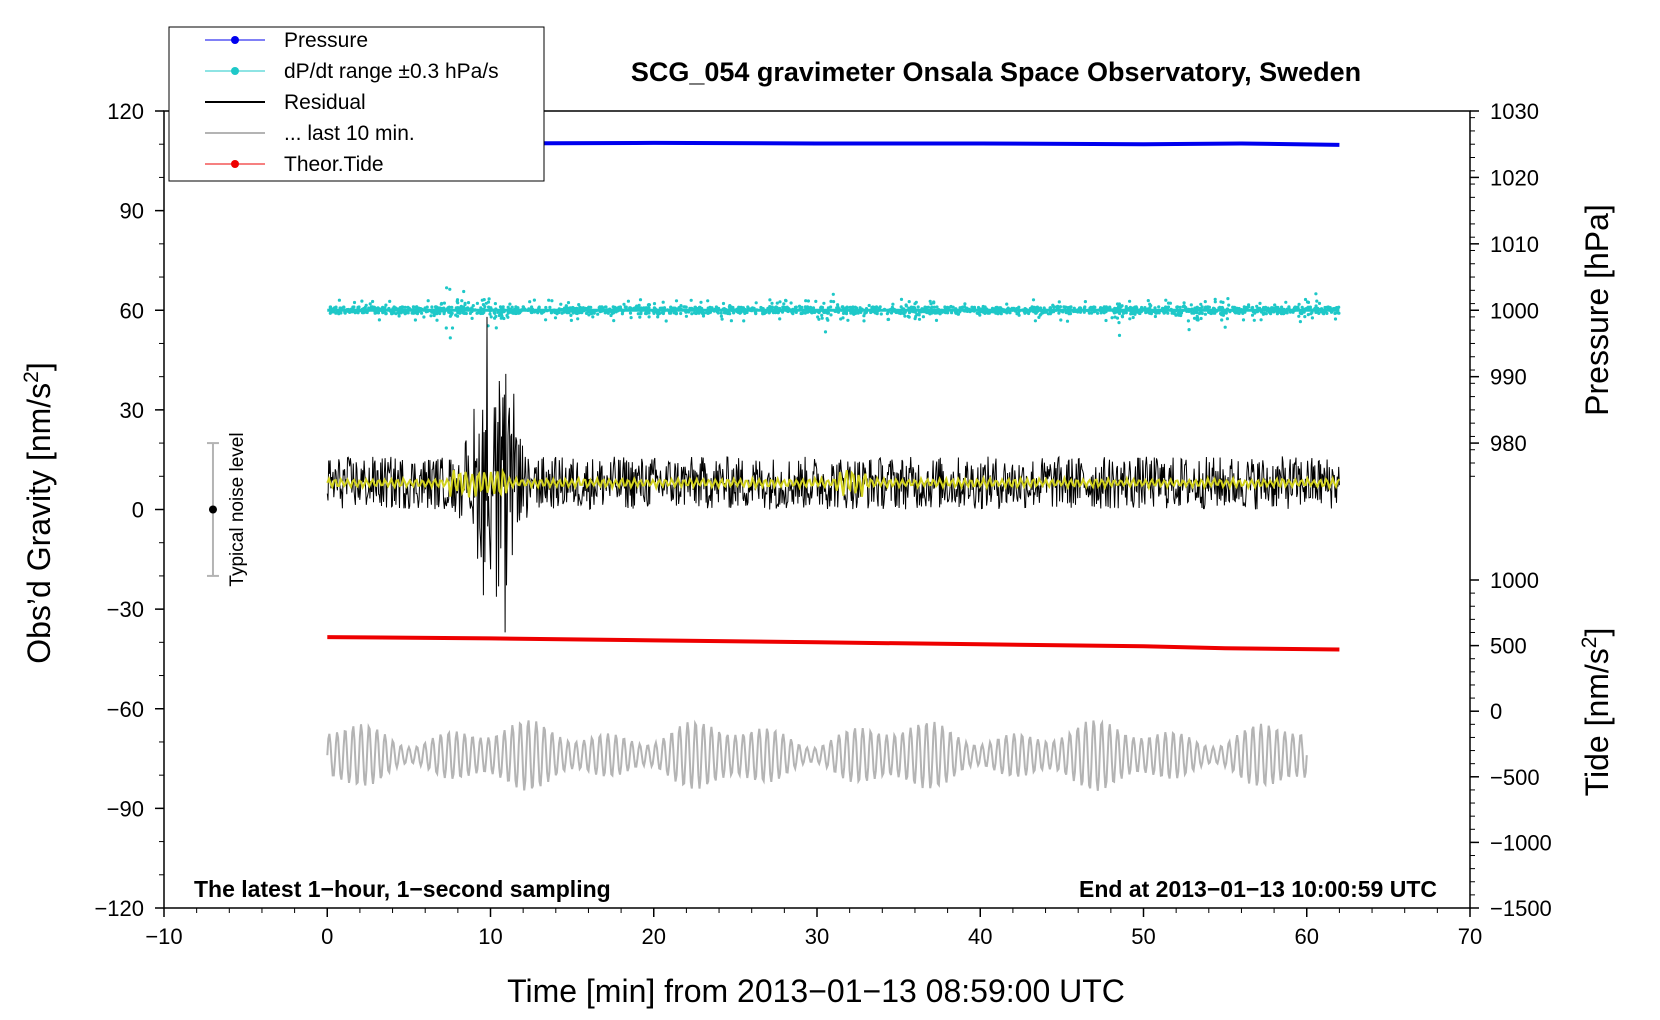 The image size is (1660, 1020). I want to click on y-tick-label-tide: −1500, so click(1521, 908).